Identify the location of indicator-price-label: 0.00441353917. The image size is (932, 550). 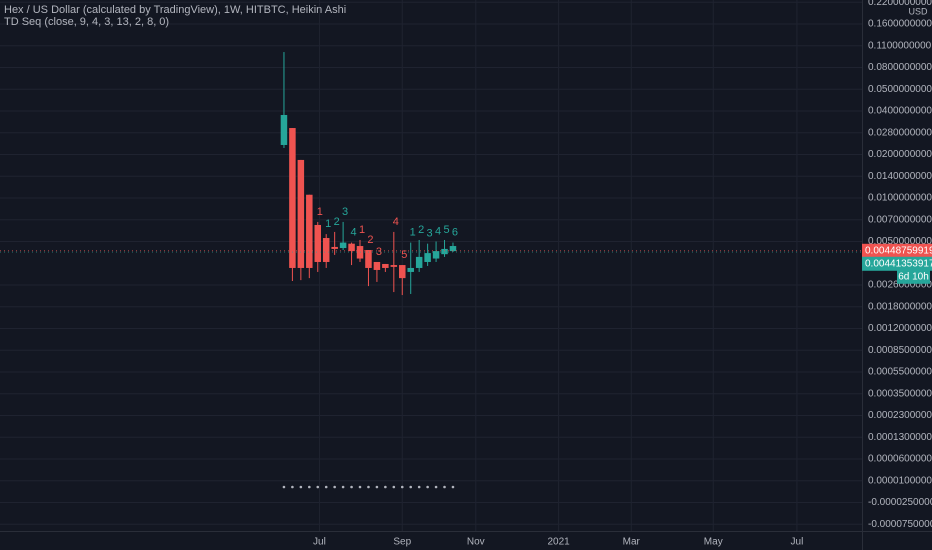
(898, 263).